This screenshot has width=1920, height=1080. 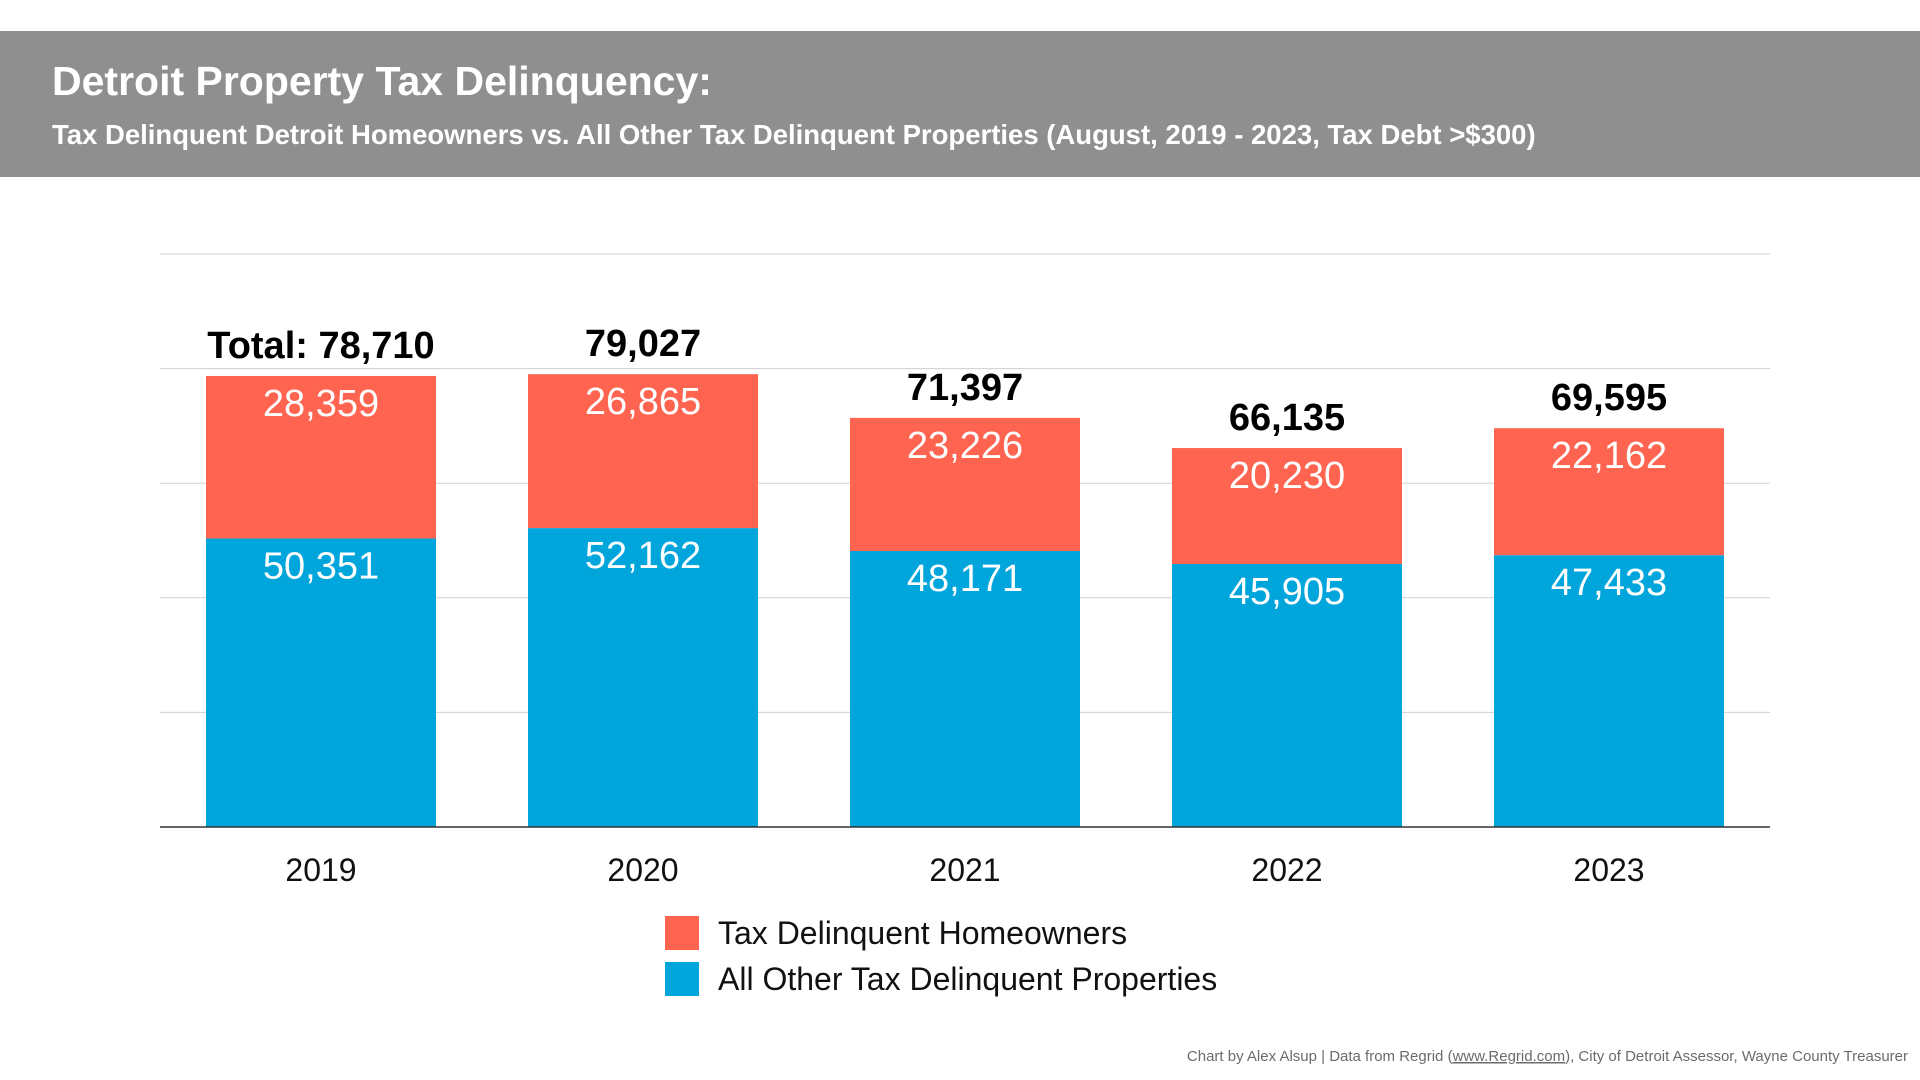 What do you see at coordinates (1287, 476) in the screenshot?
I see `data-label-homeowners: 20,230` at bounding box center [1287, 476].